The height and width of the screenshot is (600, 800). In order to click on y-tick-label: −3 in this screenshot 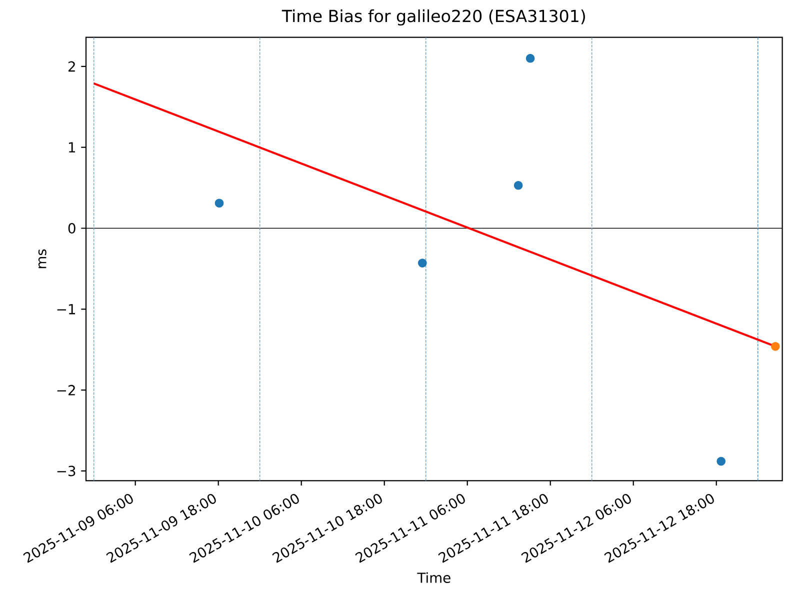, I will do `click(66, 471)`.